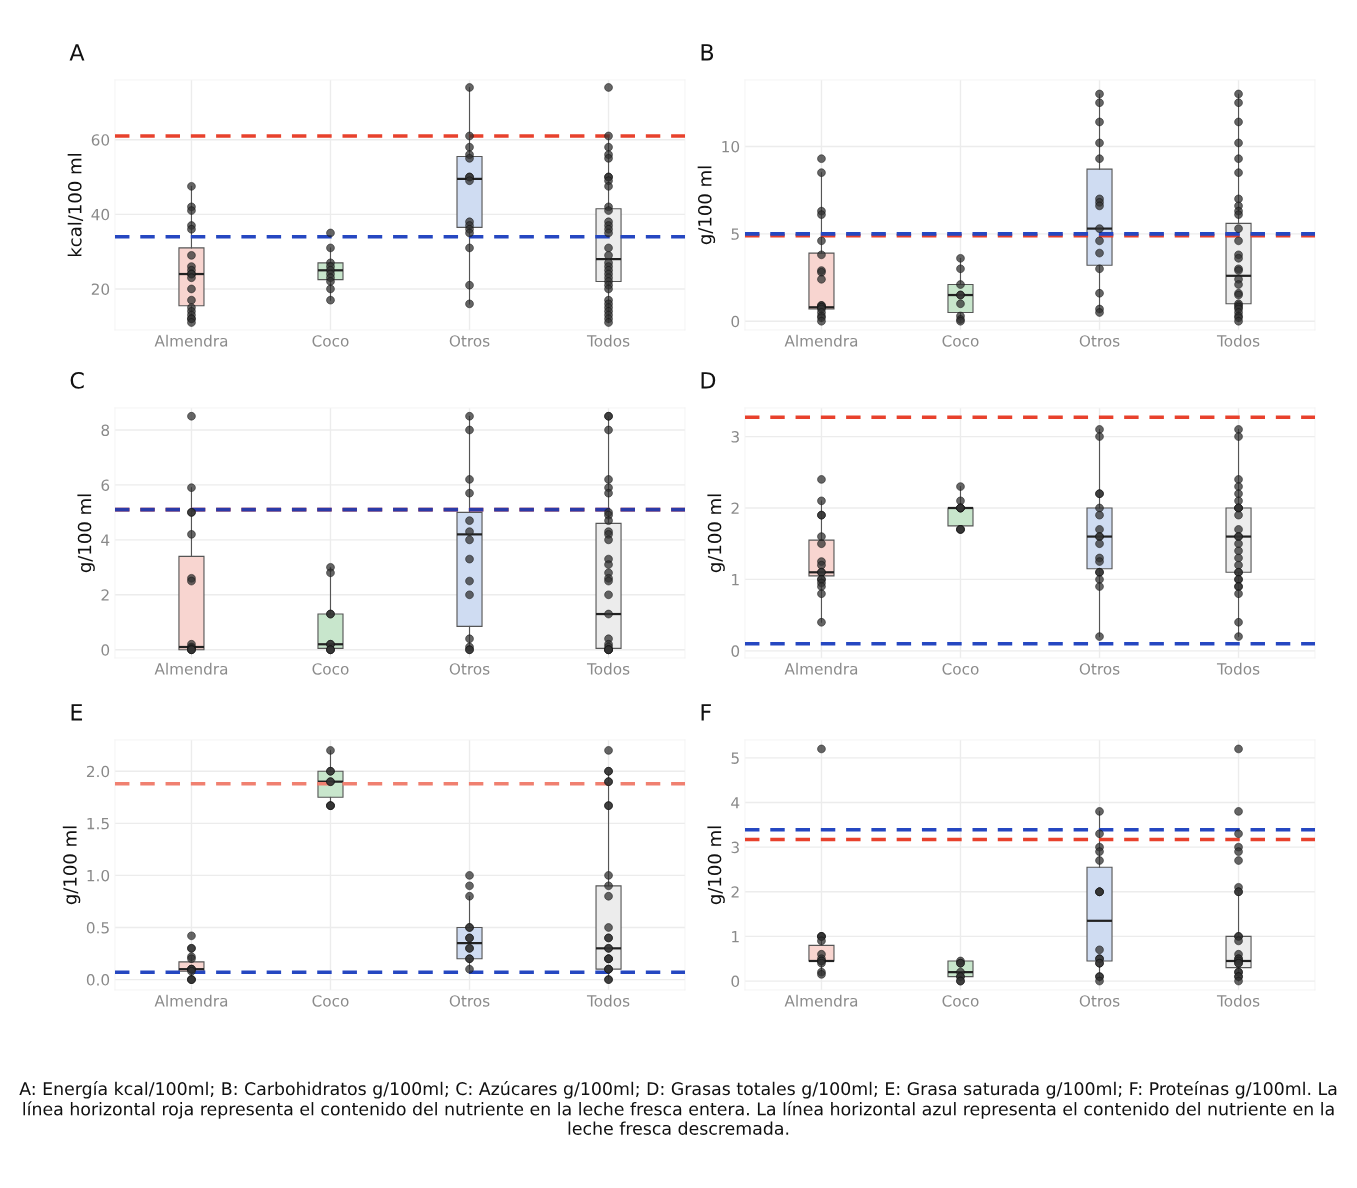  Describe the element at coordinates (77, 52) in the screenshot. I see `chart-title: A` at that location.